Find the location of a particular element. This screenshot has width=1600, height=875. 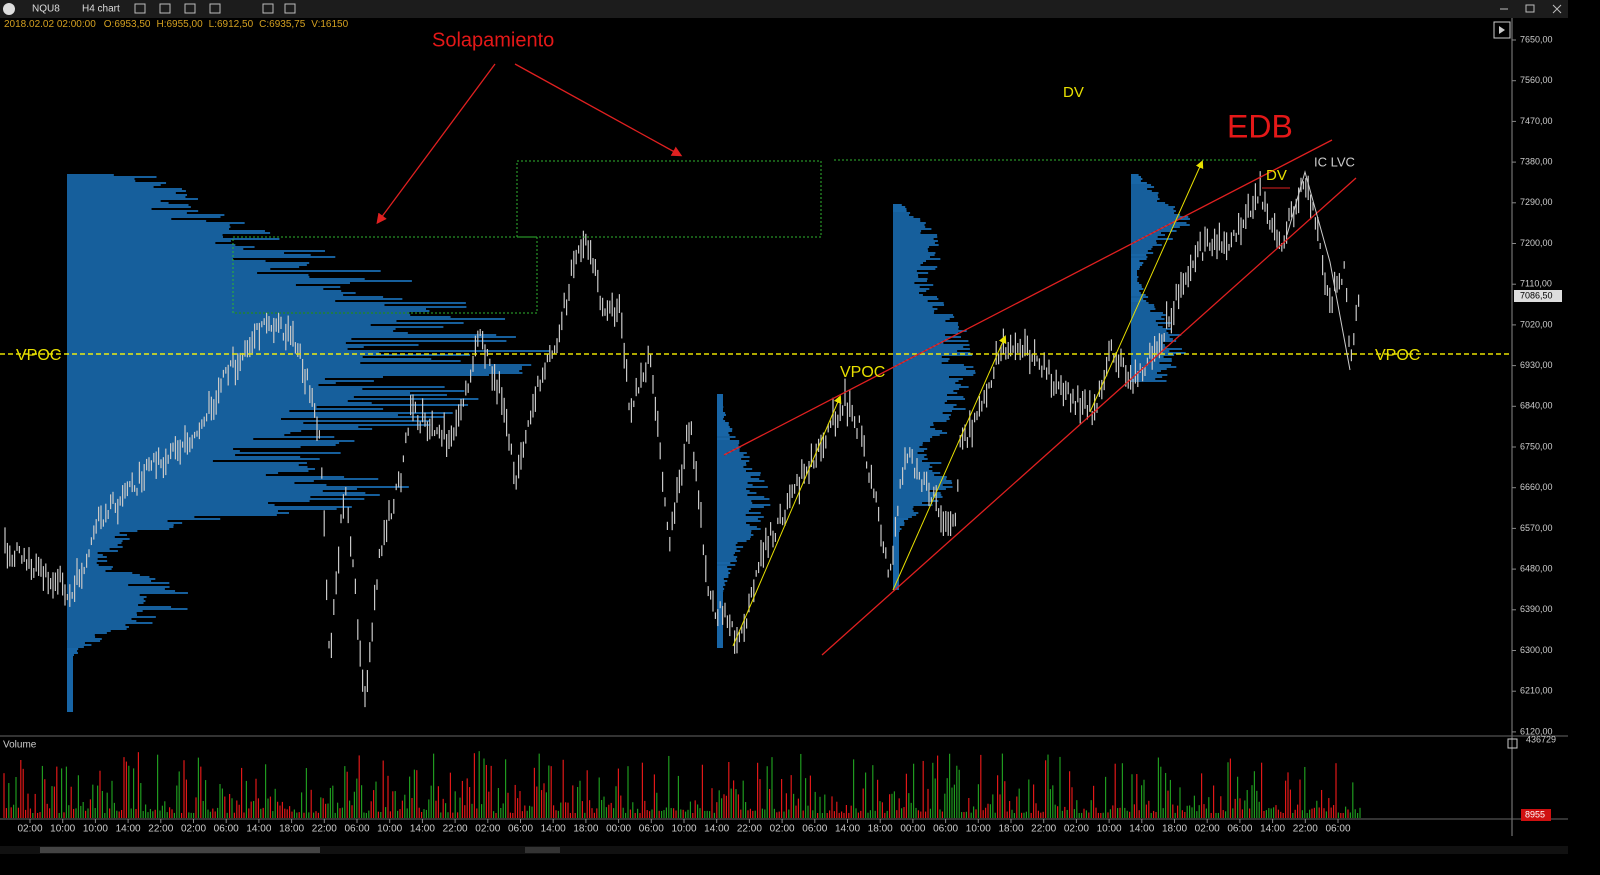

price-label: 7290,00 is located at coordinates (1536, 202).